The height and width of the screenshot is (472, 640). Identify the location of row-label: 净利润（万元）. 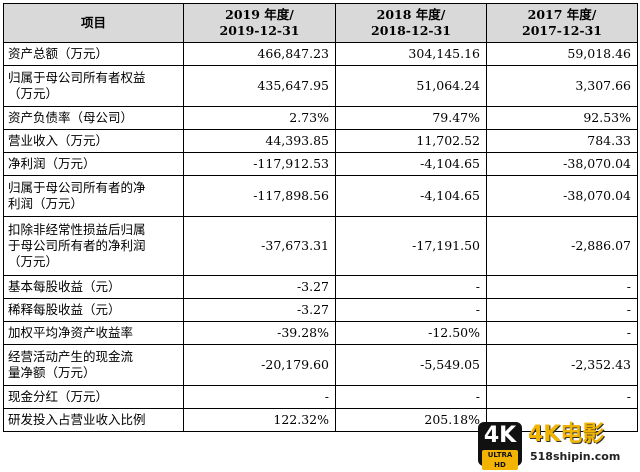
(93, 164).